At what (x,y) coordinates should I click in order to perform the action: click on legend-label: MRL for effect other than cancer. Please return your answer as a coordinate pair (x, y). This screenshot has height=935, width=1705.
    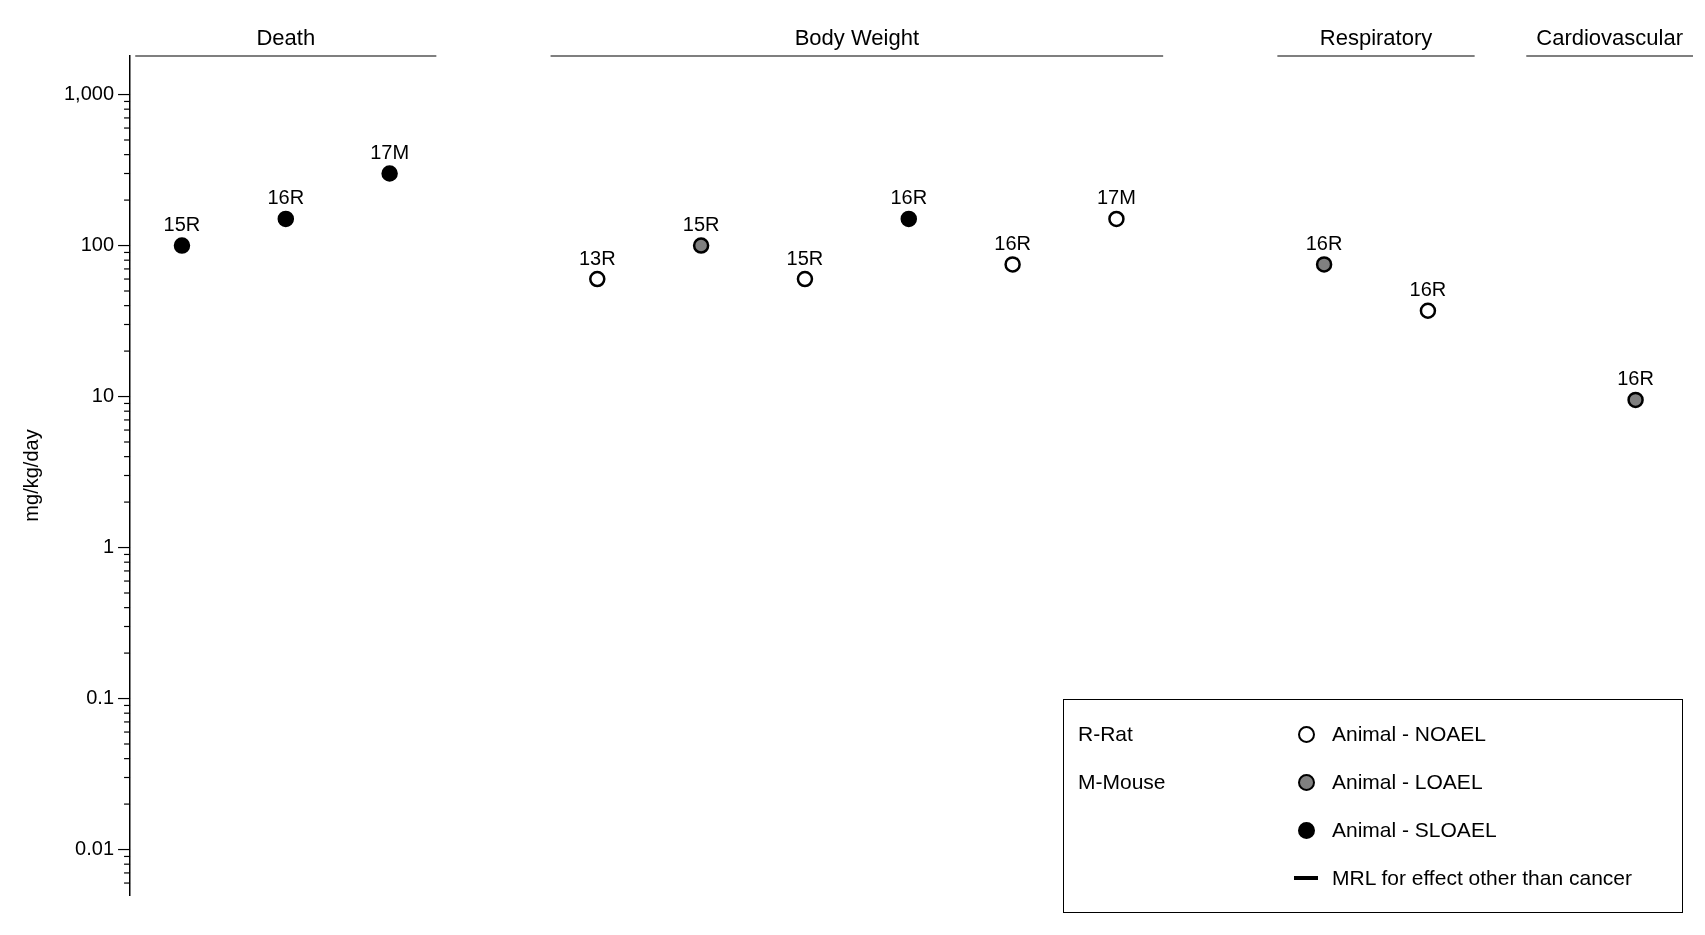
    Looking at the image, I should click on (1482, 878).